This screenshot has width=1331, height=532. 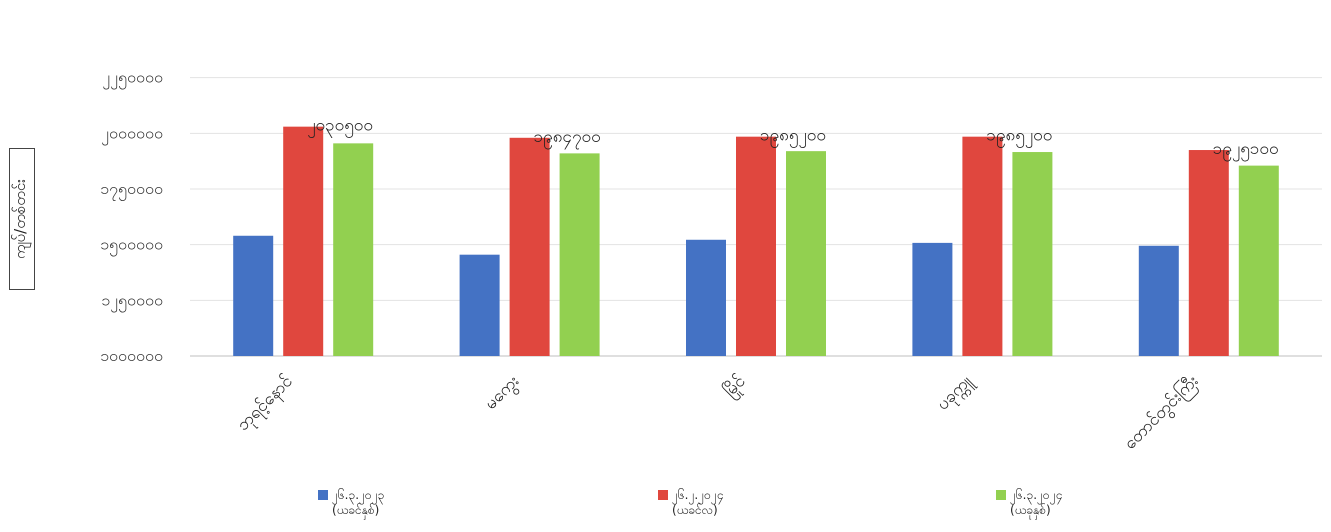 What do you see at coordinates (1162, 413) in the screenshot?
I see `x-tick-label: တောင်တွင်းကြီး` at bounding box center [1162, 413].